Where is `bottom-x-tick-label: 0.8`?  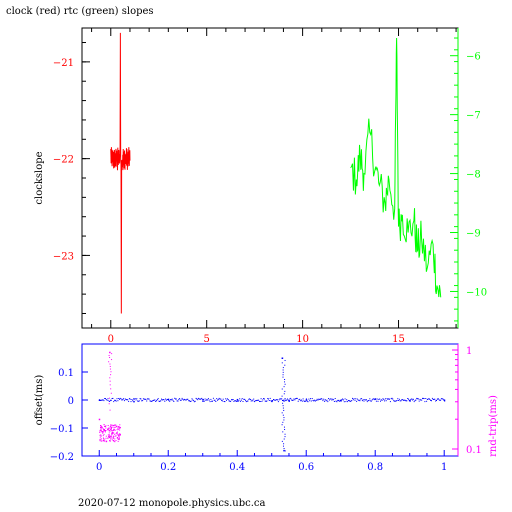
bottom-x-tick-label: 0.8 is located at coordinates (375, 467).